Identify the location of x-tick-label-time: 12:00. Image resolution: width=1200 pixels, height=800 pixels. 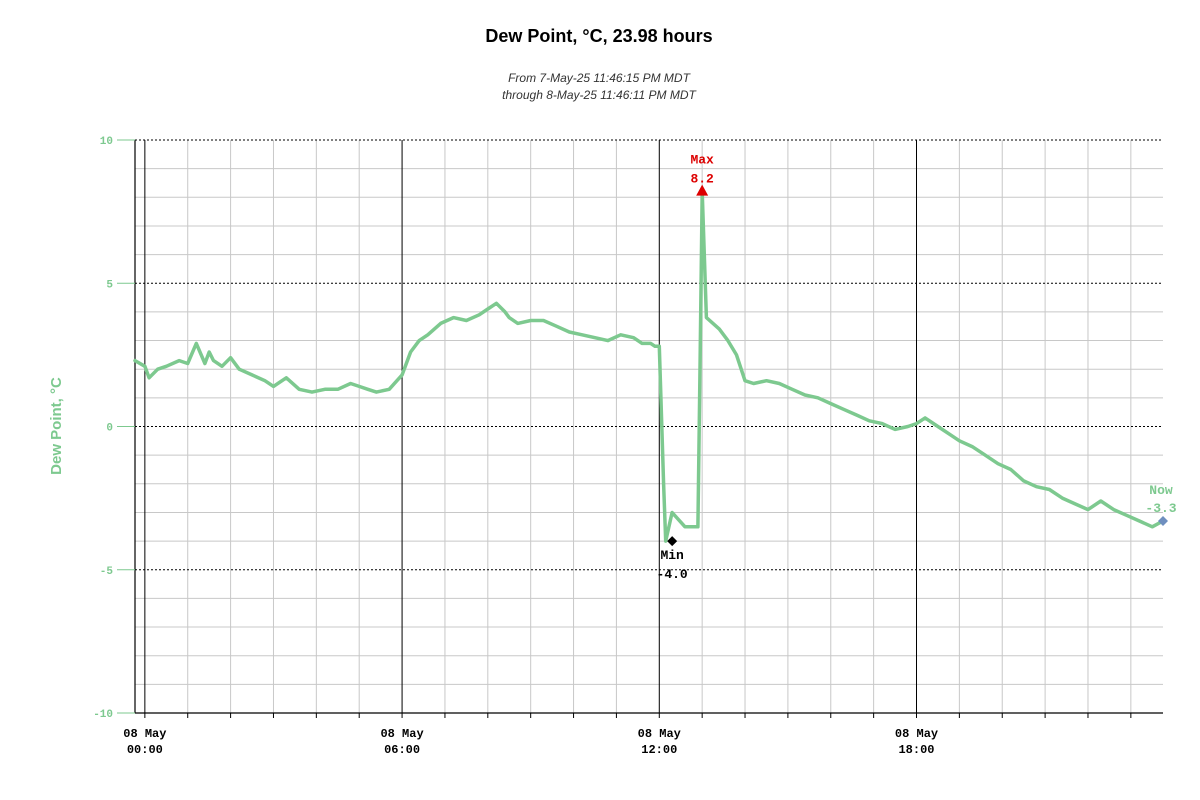
(659, 750).